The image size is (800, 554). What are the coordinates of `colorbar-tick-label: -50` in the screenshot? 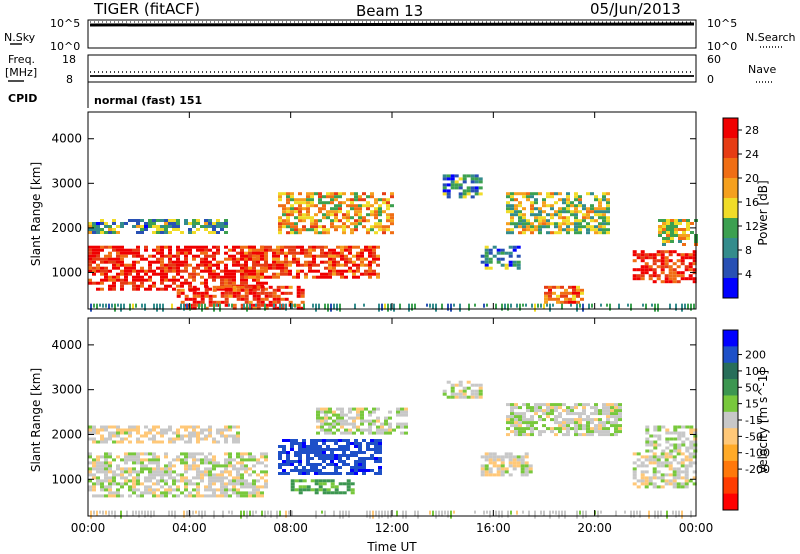 It's located at (754, 436).